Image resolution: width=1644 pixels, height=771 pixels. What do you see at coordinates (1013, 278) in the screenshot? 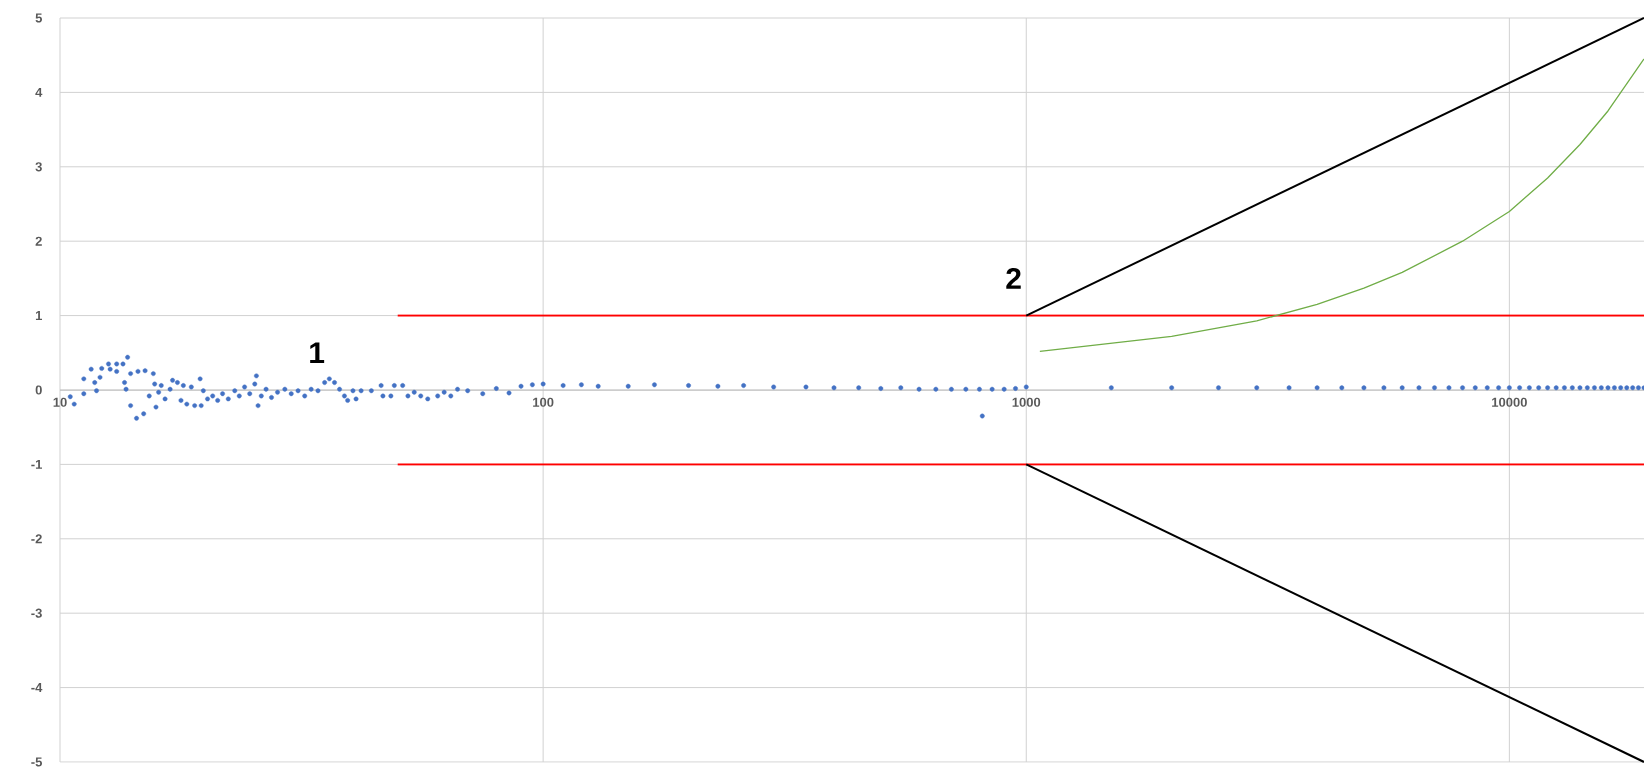
I see `annotation: 2` at bounding box center [1013, 278].